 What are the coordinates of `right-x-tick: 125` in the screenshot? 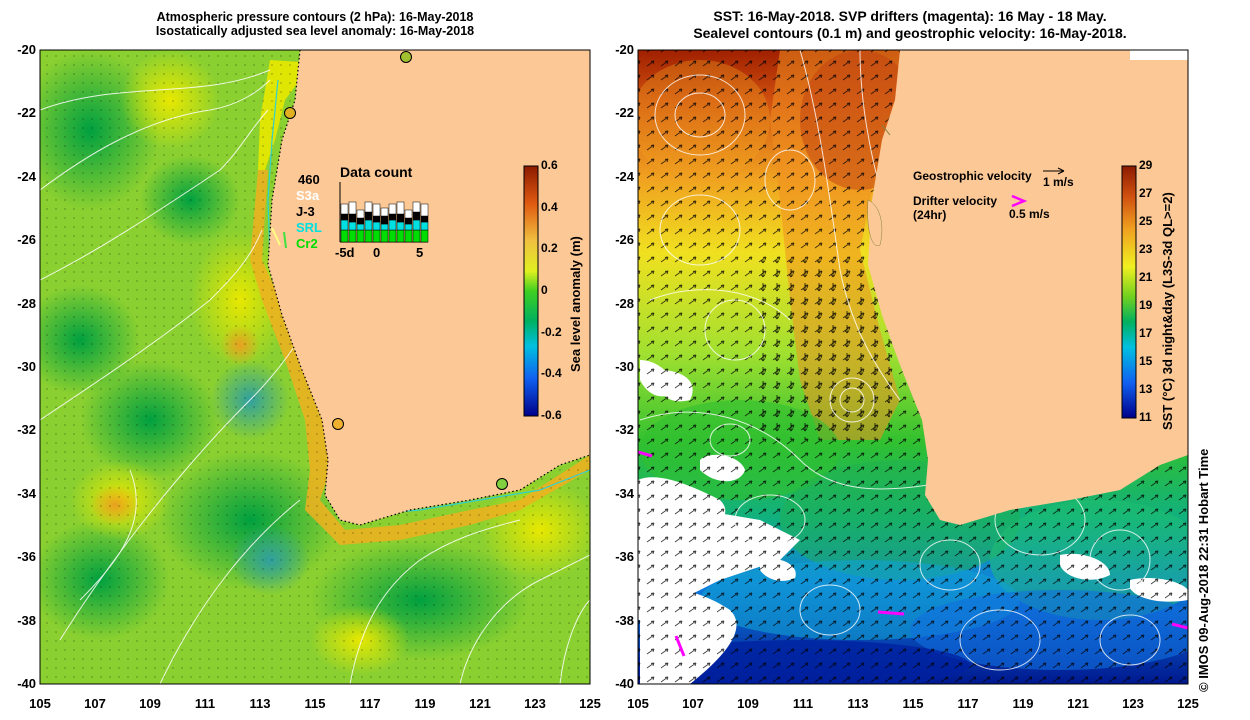 It's located at (1188, 703).